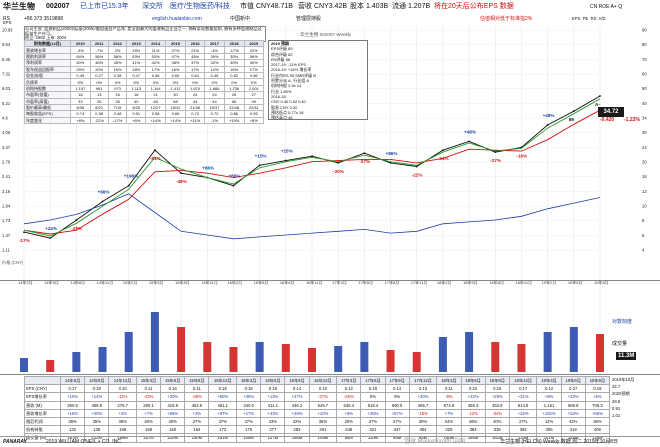  What do you see at coordinates (136, 107) in the screenshot?
I see `fin-cell: 8/25` at bounding box center [136, 107].